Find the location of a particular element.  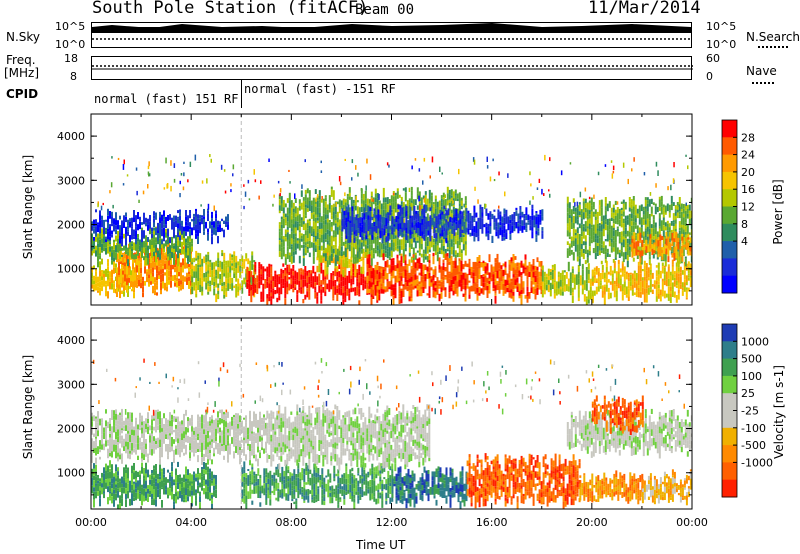

colorbar-tick-label: 28 is located at coordinates (748, 137).